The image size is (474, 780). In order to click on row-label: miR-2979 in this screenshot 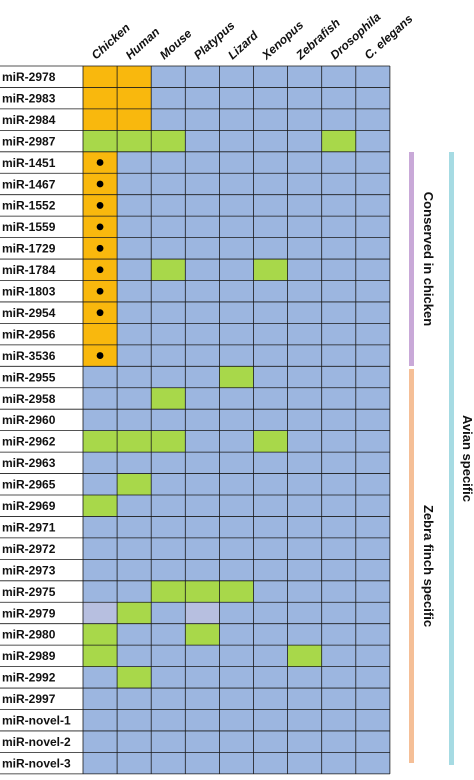, I will do `click(29, 613)`.